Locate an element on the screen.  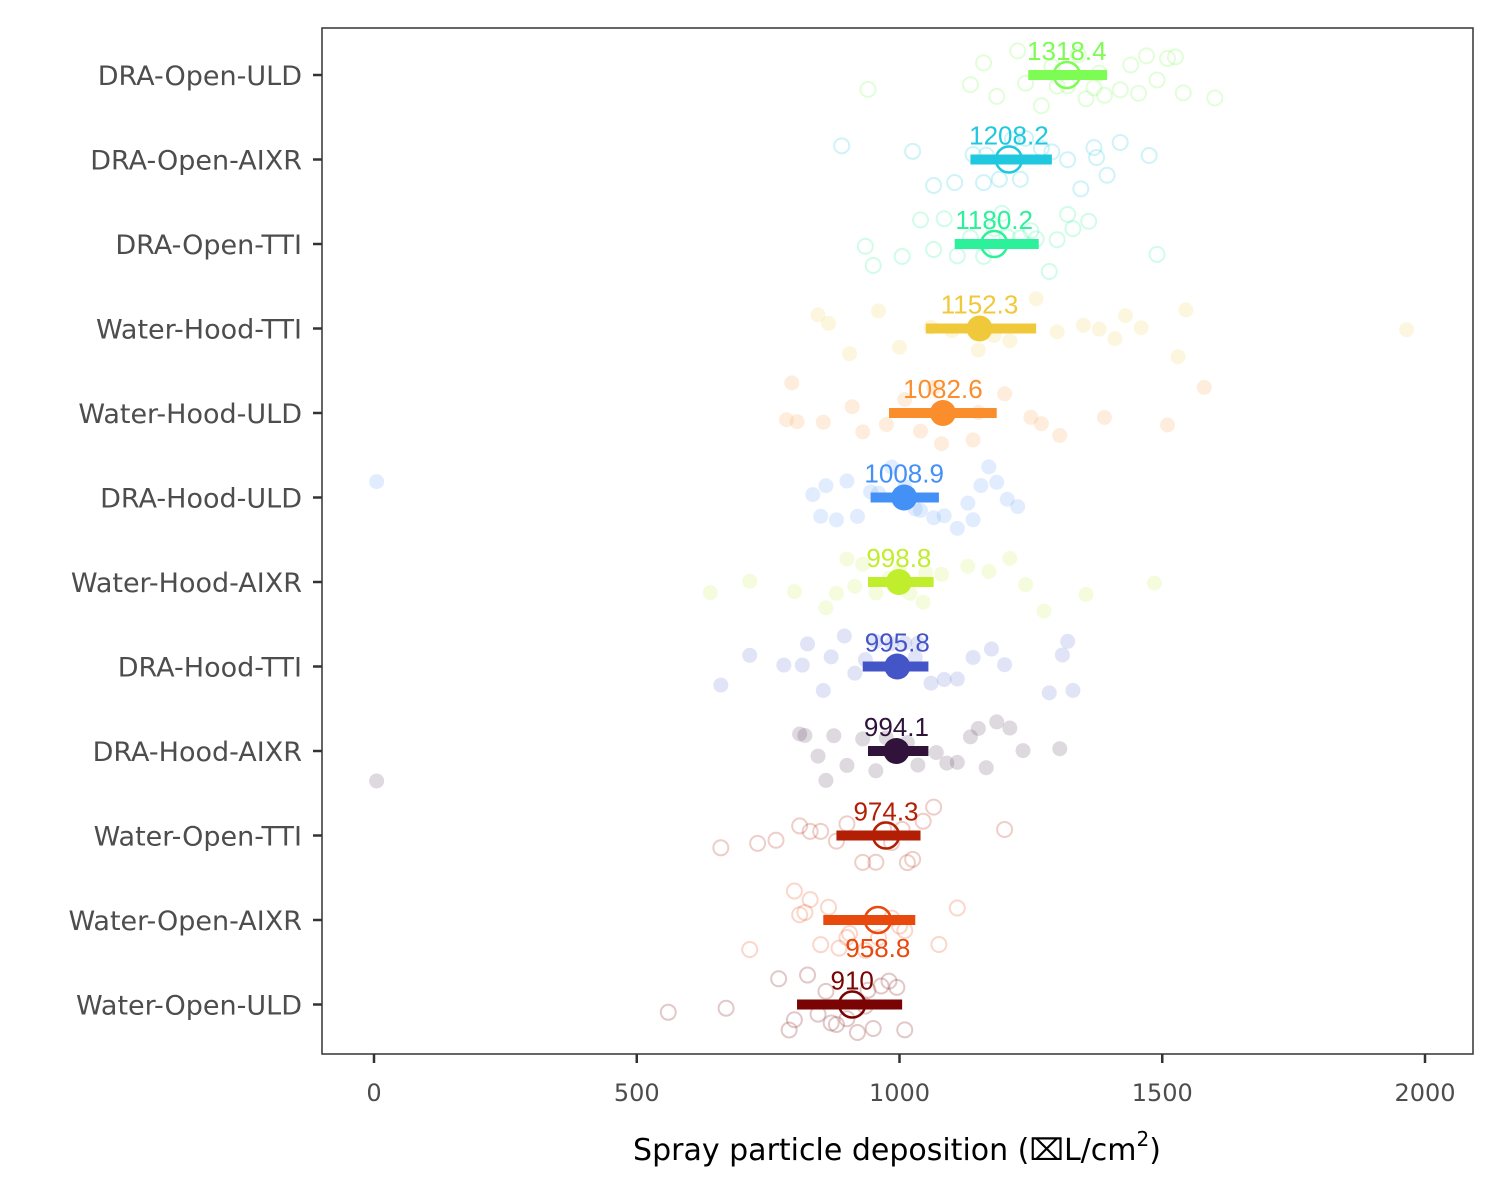
mean-value-label: 1208.2 is located at coordinates (1009, 136).